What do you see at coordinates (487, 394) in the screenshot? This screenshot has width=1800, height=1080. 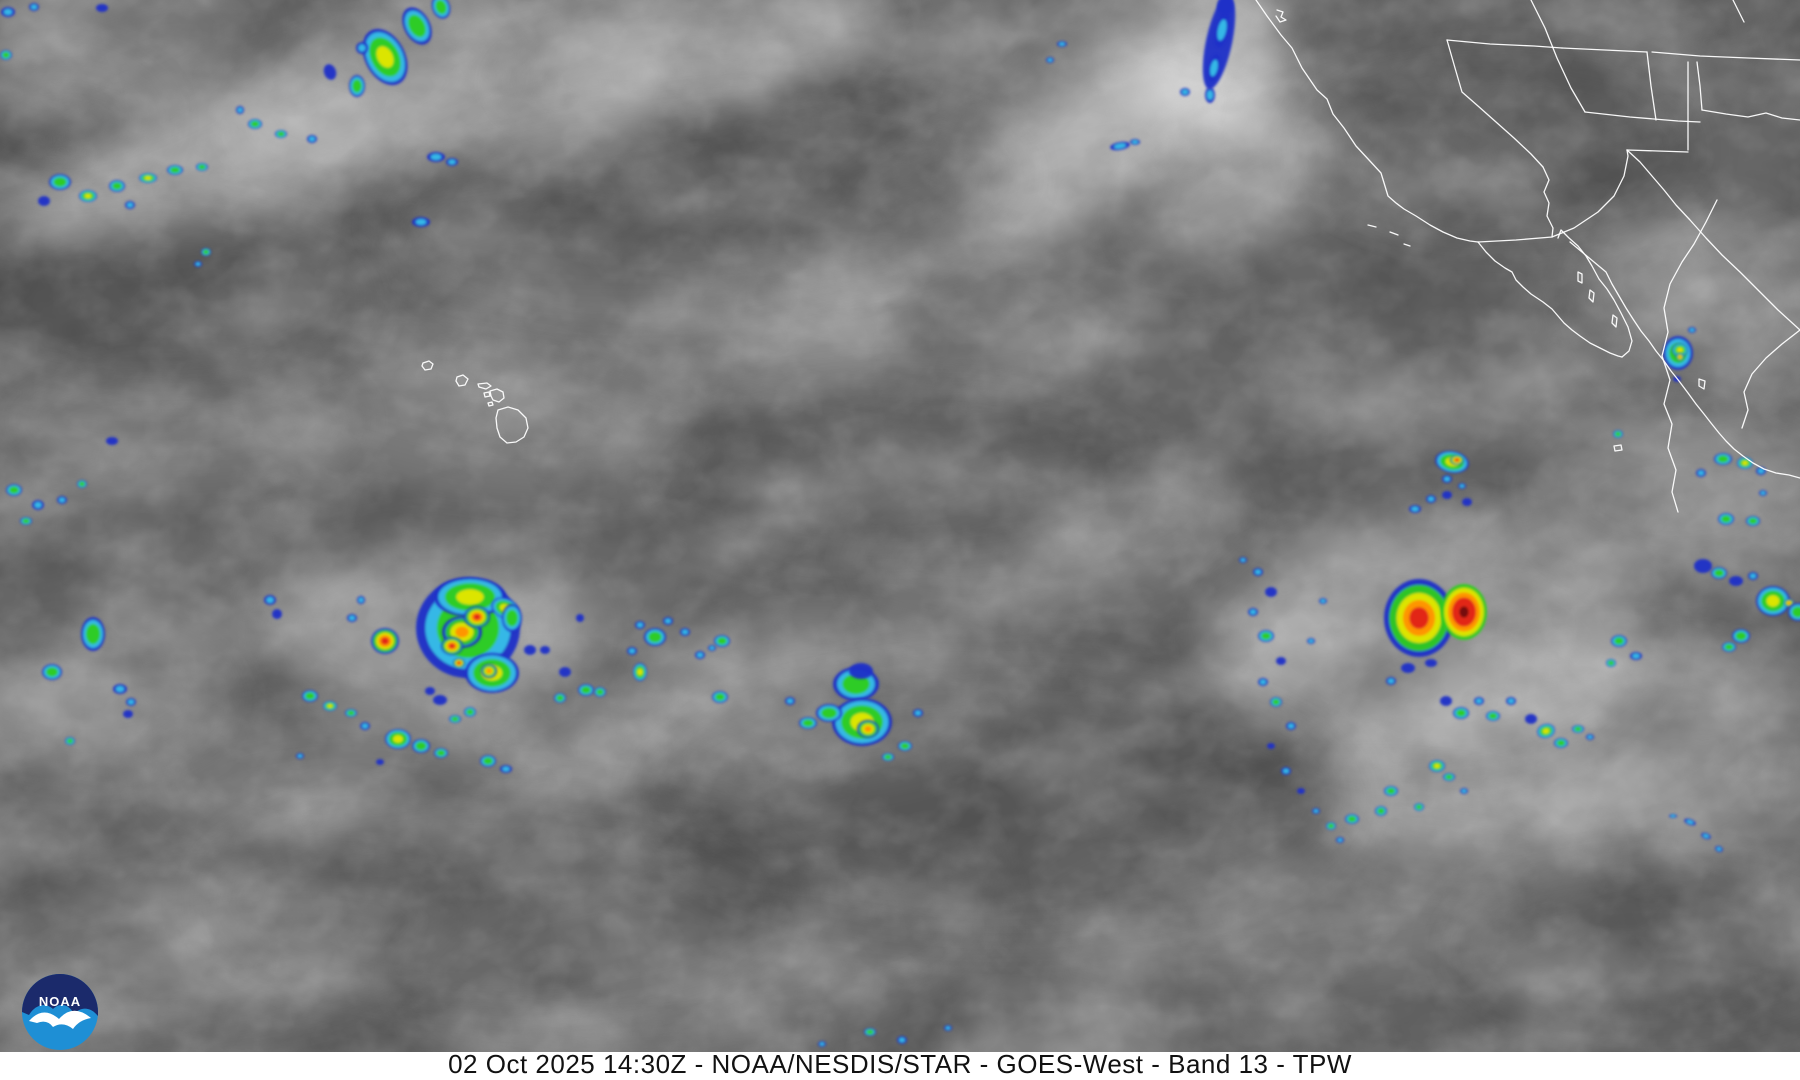 I see `island-hawaii-lanai` at bounding box center [487, 394].